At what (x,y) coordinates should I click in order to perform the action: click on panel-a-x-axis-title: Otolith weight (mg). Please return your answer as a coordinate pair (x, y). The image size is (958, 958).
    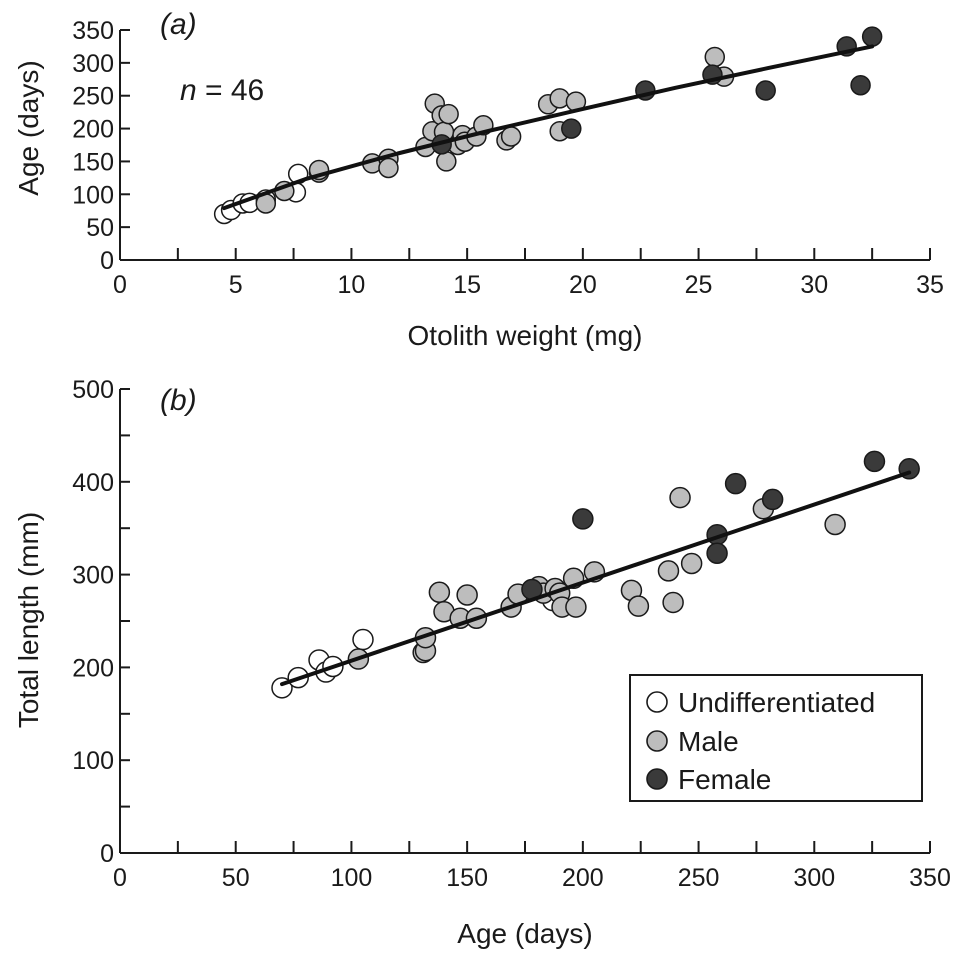
    Looking at the image, I should click on (525, 335).